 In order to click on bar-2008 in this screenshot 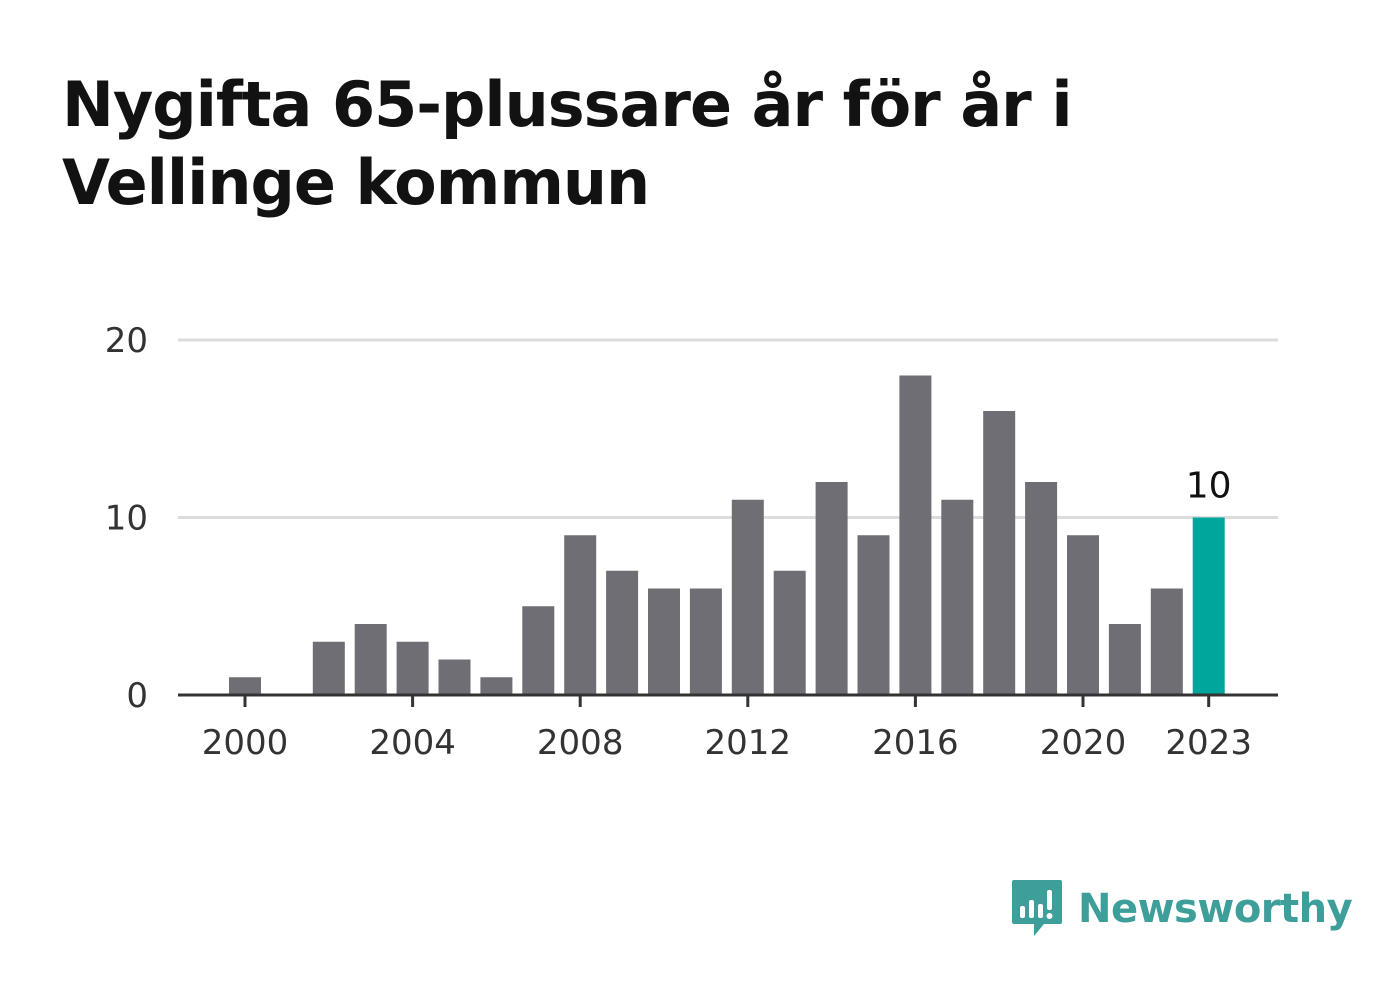, I will do `click(580, 615)`.